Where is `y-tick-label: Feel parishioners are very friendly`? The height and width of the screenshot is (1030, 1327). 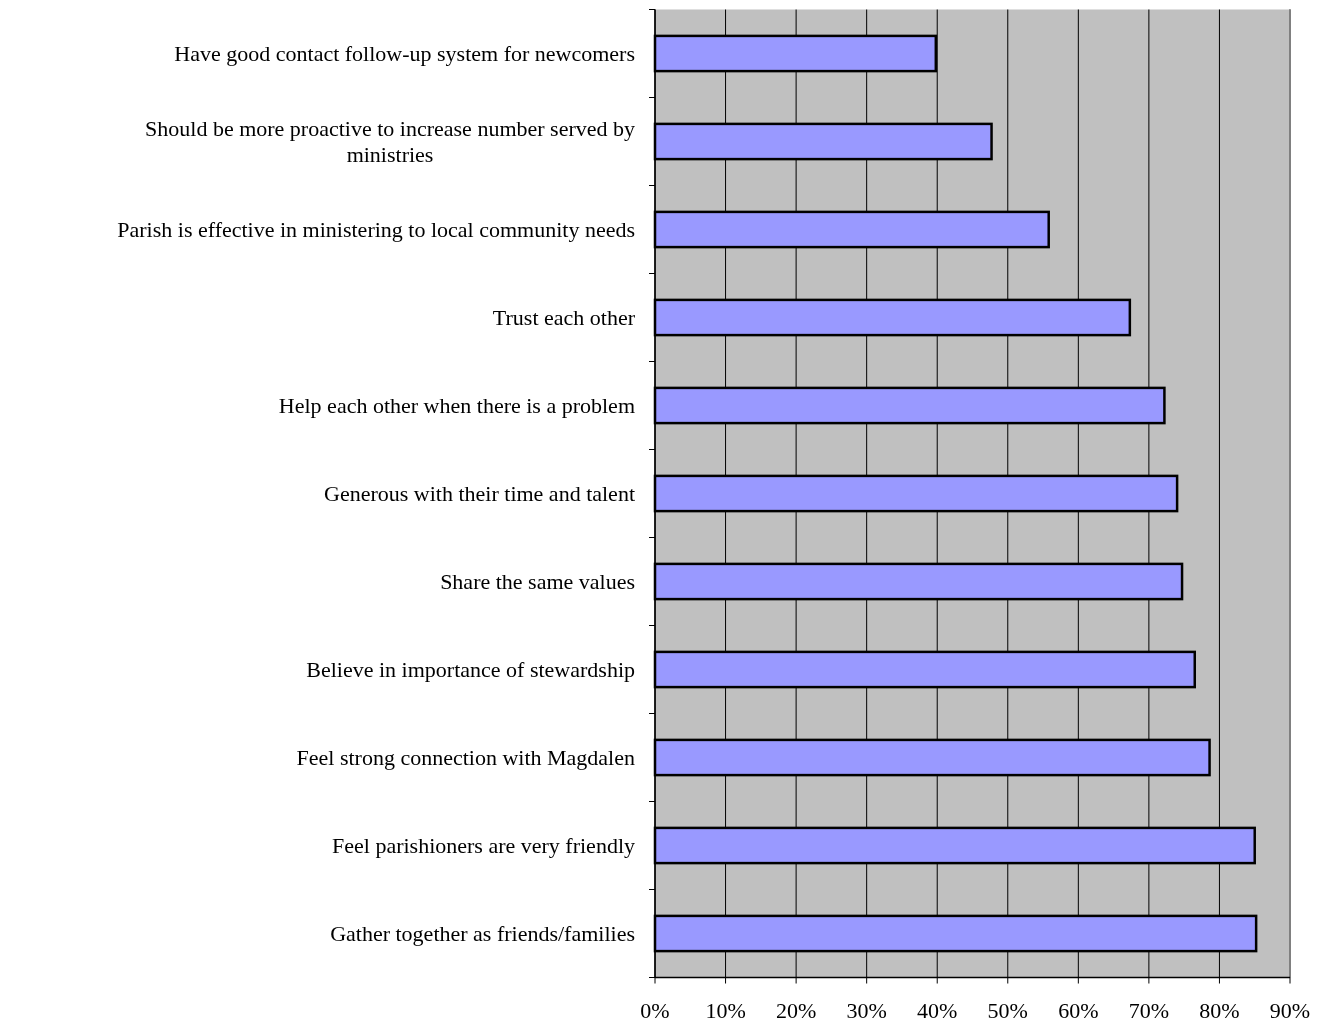 y-tick-label: Feel parishioners are very friendly is located at coordinates (483, 845).